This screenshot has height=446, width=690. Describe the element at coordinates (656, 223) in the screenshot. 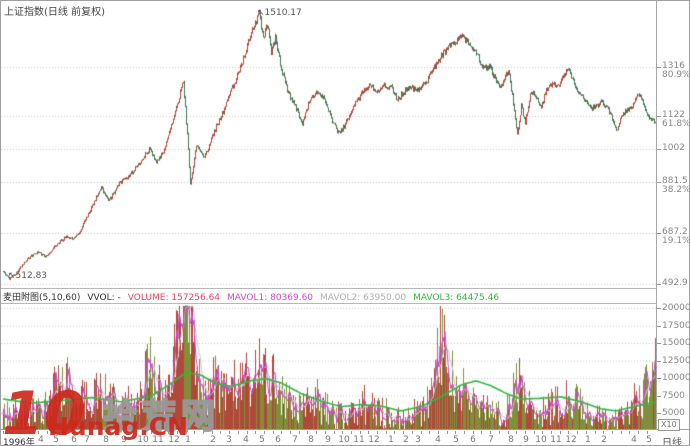

I see `axis-divider` at that location.